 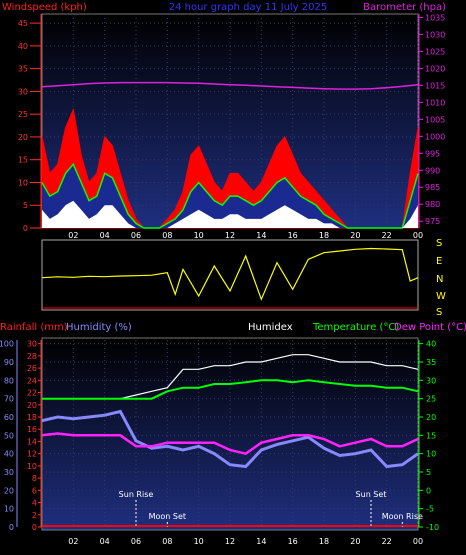 What do you see at coordinates (9, 509) in the screenshot?
I see `humidity-tick-label: 10` at bounding box center [9, 509].